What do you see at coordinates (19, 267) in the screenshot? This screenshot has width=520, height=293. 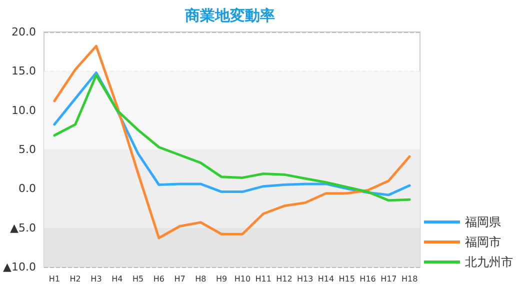 I see `y-tick-label: ▲10.0` at bounding box center [19, 267].